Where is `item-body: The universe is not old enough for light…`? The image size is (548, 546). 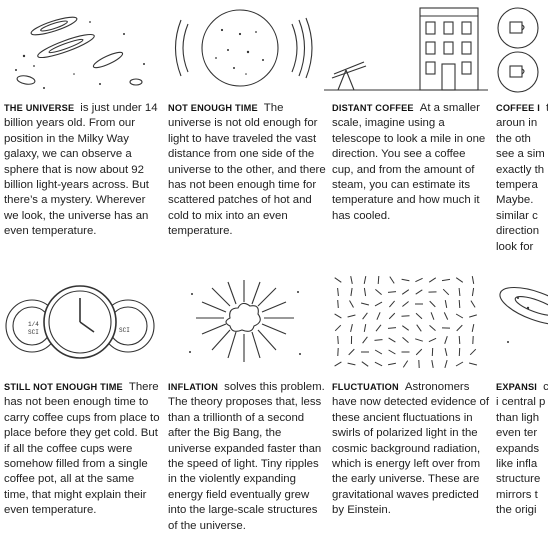 item-body: The universe is not old enough for light… is located at coordinates (247, 170).